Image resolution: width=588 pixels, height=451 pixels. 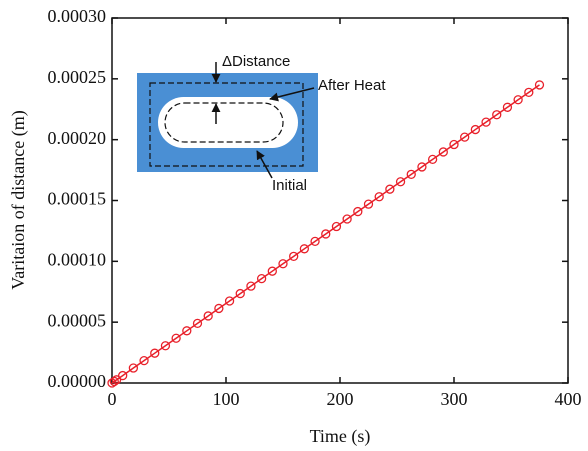 I want to click on hole, so click(x=228, y=122).